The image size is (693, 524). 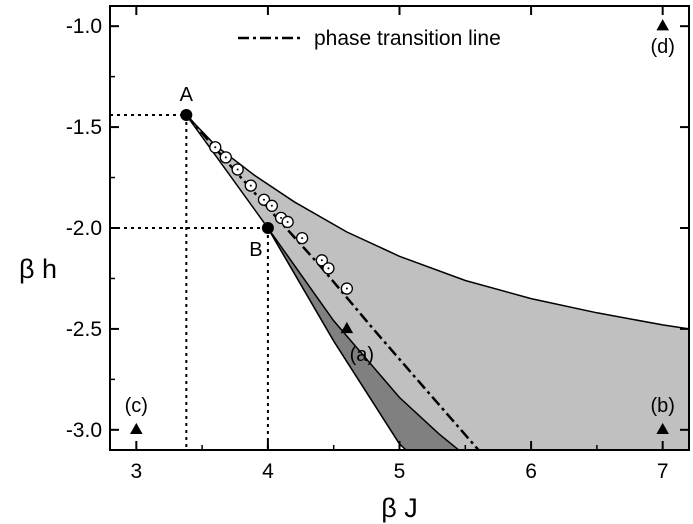 I want to click on special-point-A, so click(x=186, y=114).